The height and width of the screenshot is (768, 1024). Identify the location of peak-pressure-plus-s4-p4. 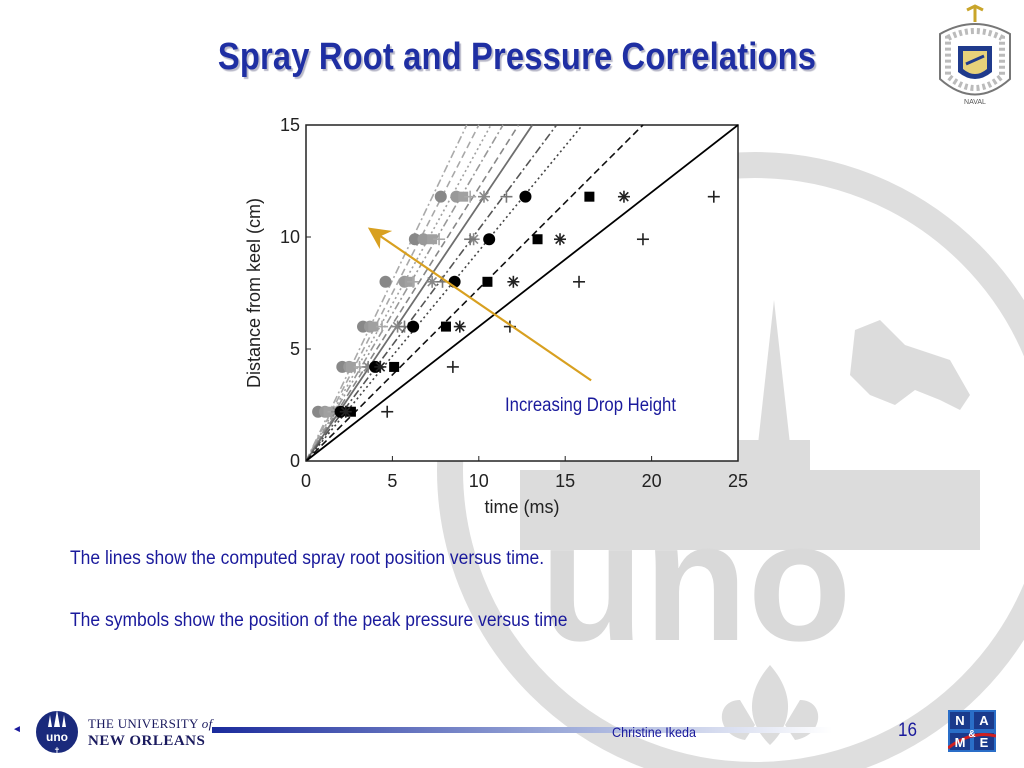
(413, 281).